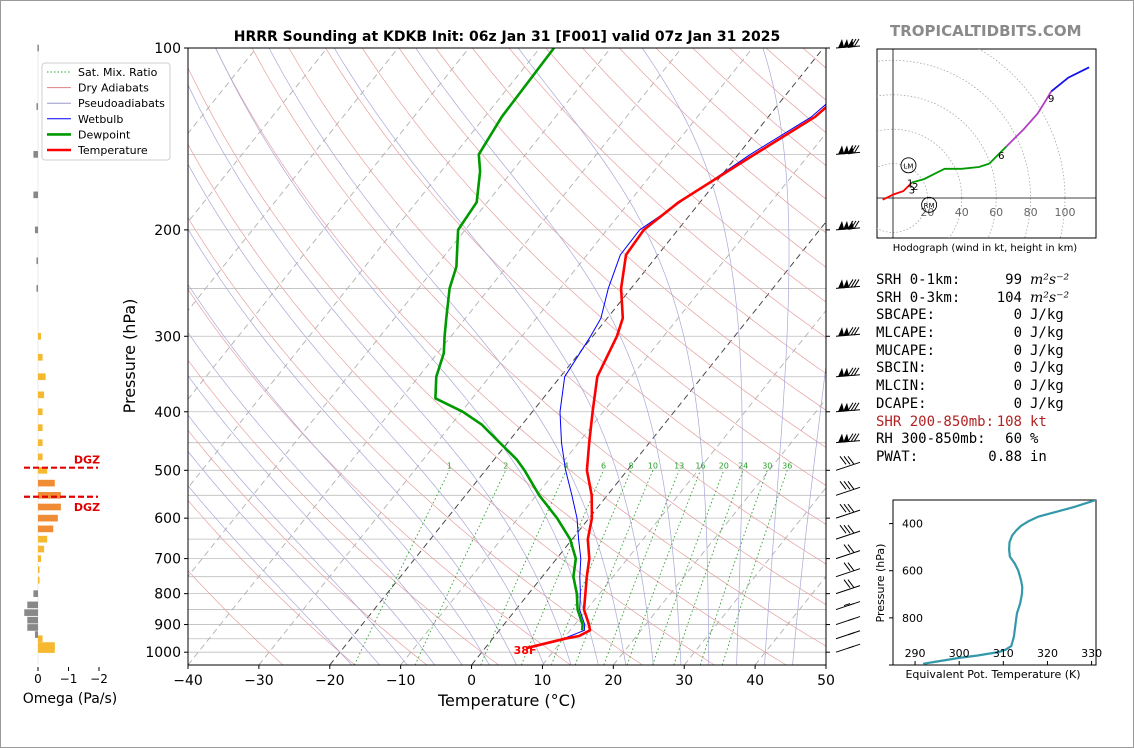 The image size is (1134, 748). I want to click on legend-label: Temperature, so click(112, 150).